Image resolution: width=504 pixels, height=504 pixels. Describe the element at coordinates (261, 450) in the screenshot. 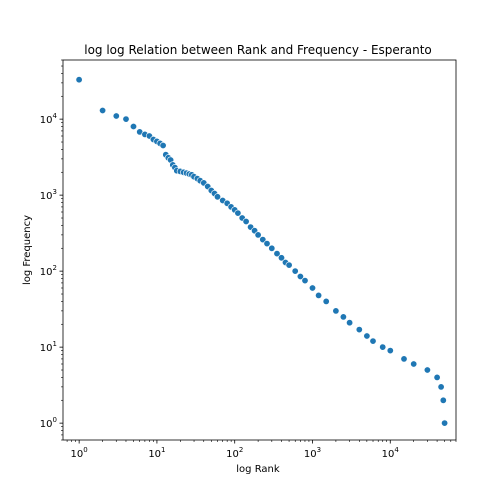

I see `x-axis: 10⁰ 10¹ 10² 10³ 10⁴` at that location.